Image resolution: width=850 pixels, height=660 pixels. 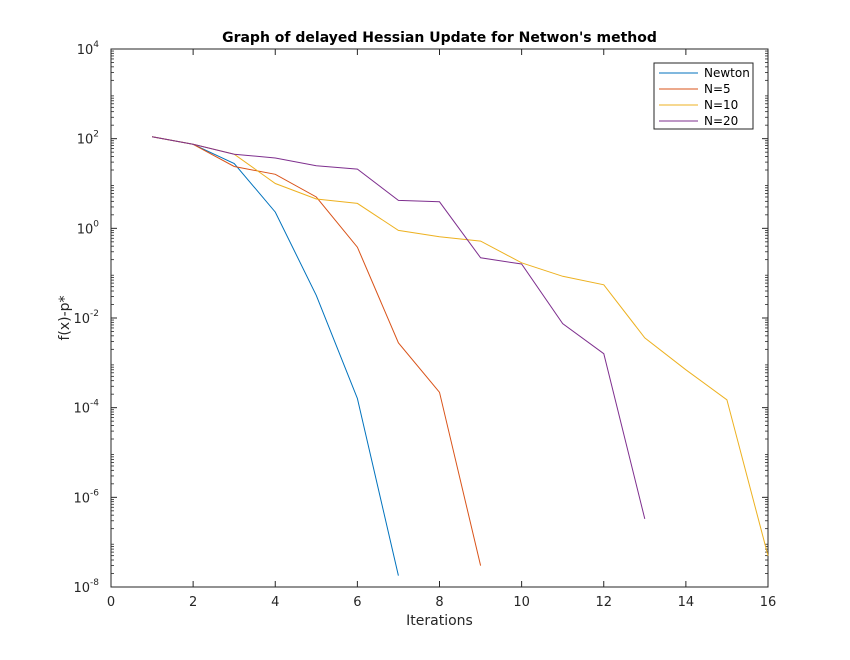 What do you see at coordinates (86, 318) in the screenshot?
I see `y-tick-label: 10⁻²` at bounding box center [86, 318].